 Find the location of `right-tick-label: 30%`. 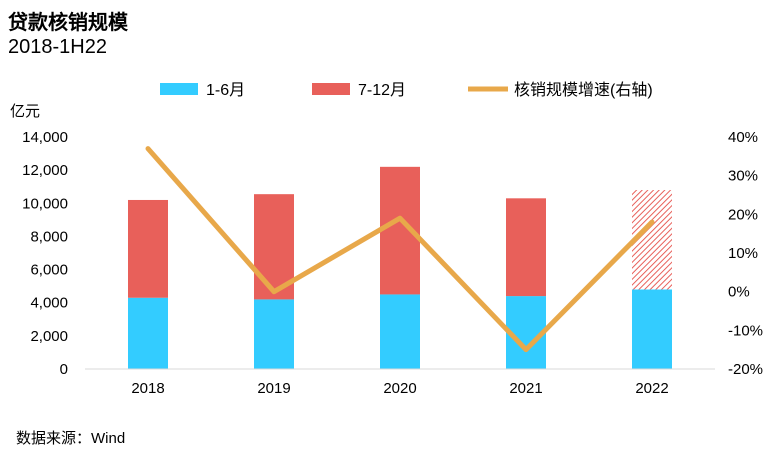

right-tick-label: 30% is located at coordinates (743, 176).